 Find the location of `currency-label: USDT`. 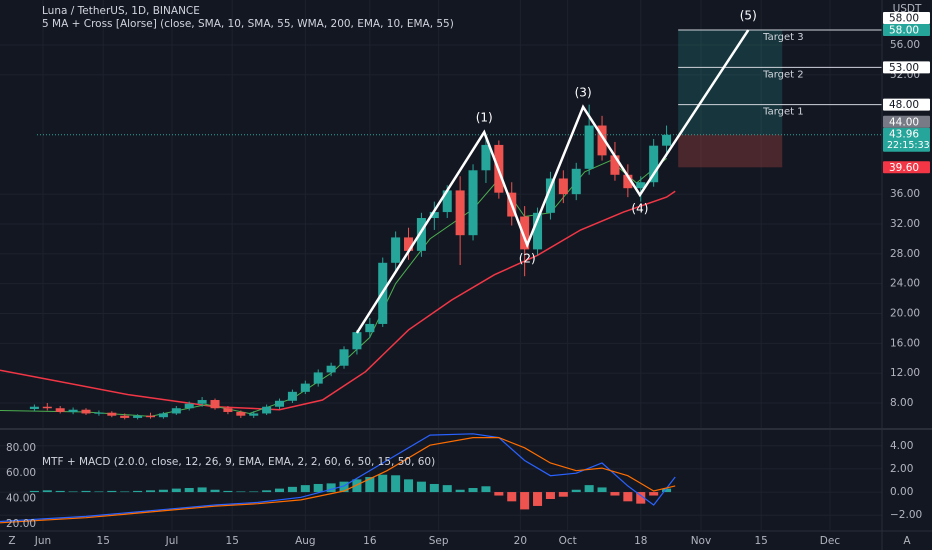

currency-label: USDT is located at coordinates (907, 9).